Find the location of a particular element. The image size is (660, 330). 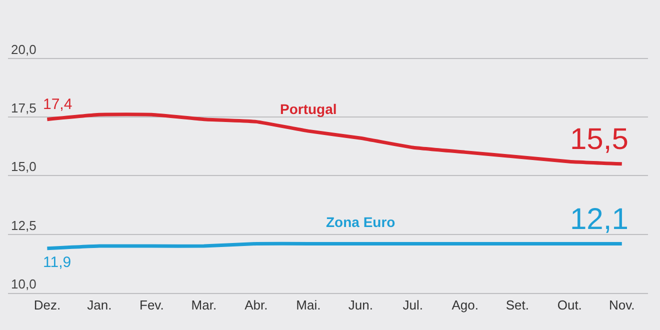

x-tick-label: Dez. is located at coordinates (47, 305).